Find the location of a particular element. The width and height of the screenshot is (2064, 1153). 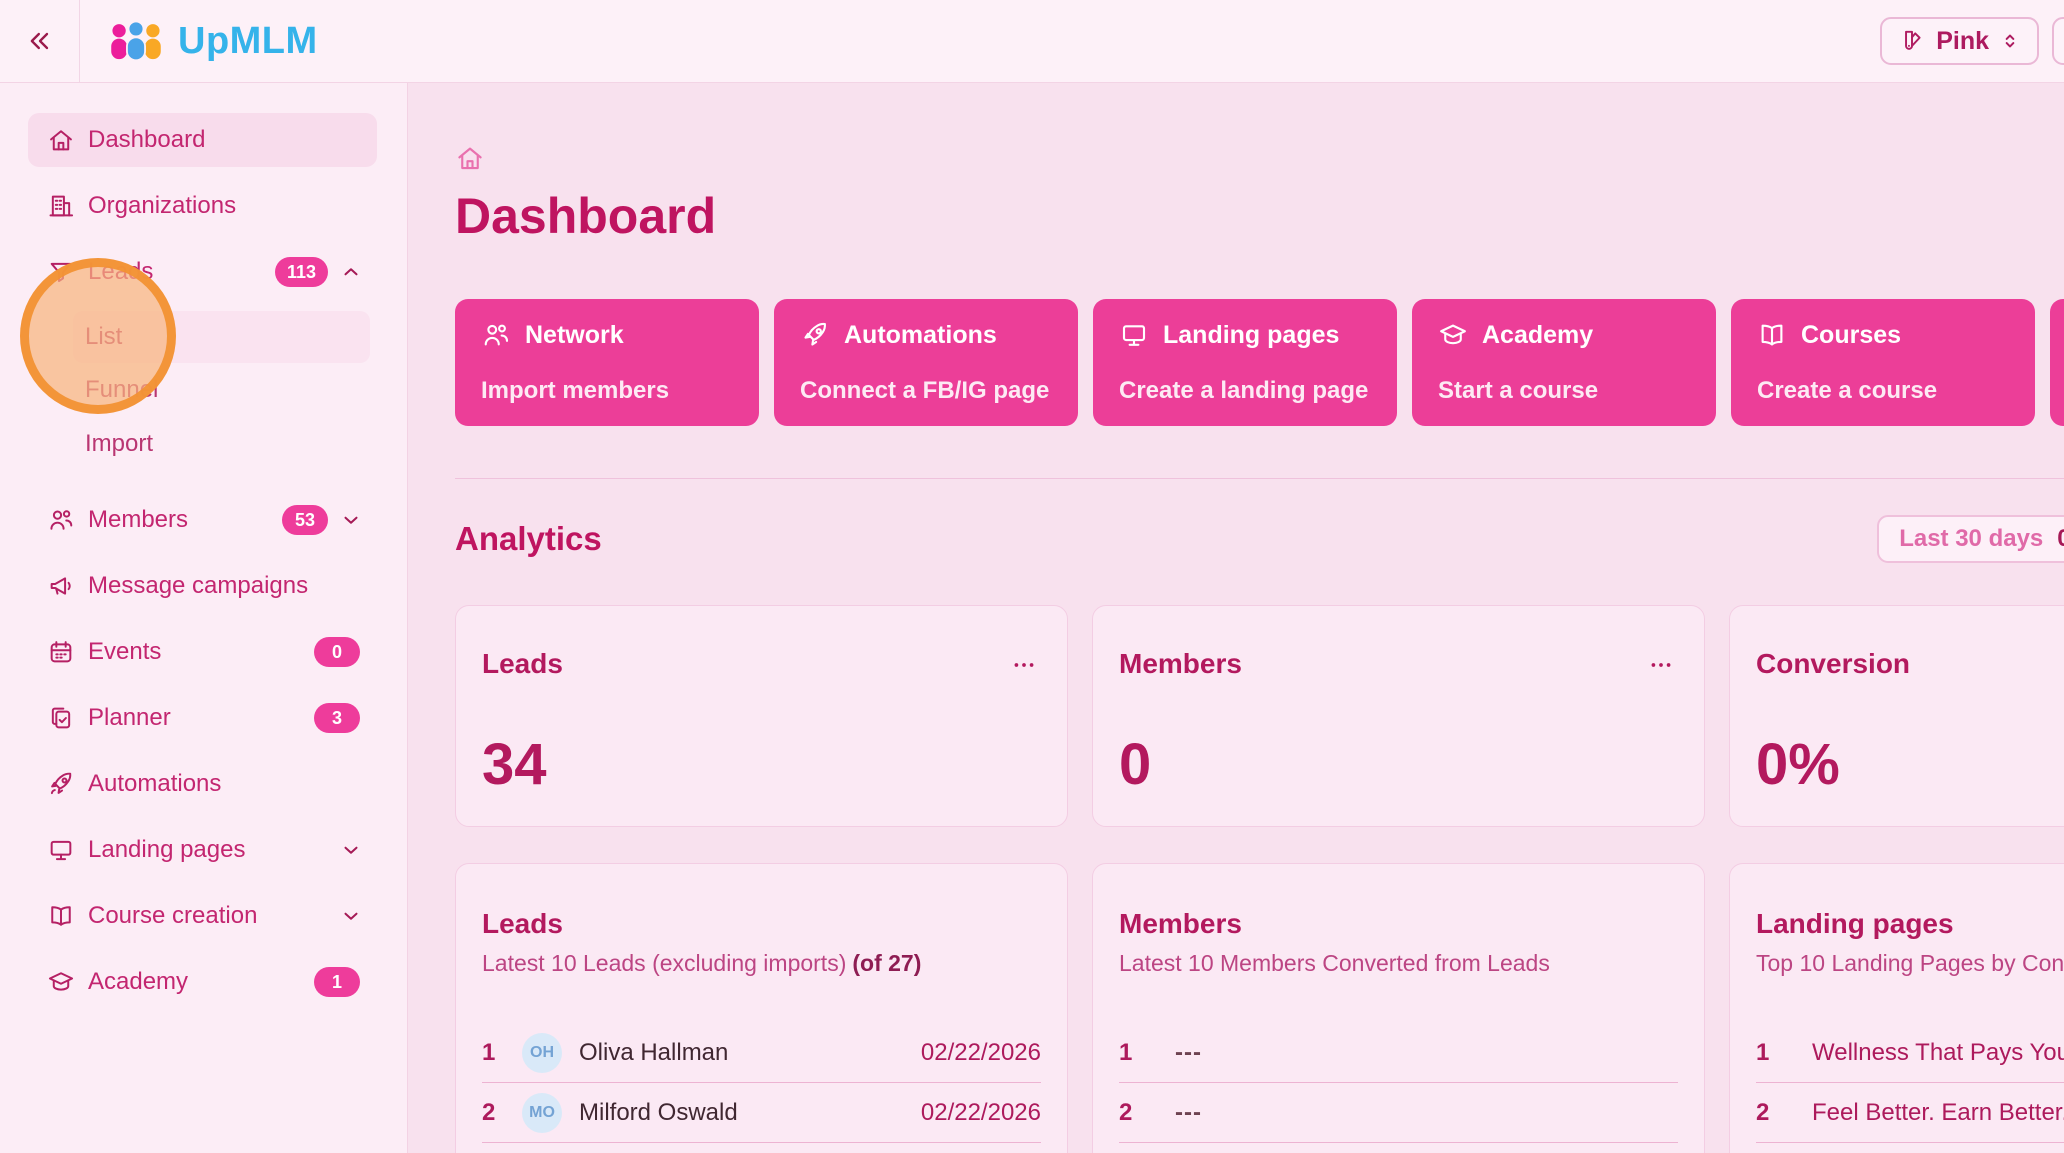

sidebar-collapse-button is located at coordinates (40, 41).